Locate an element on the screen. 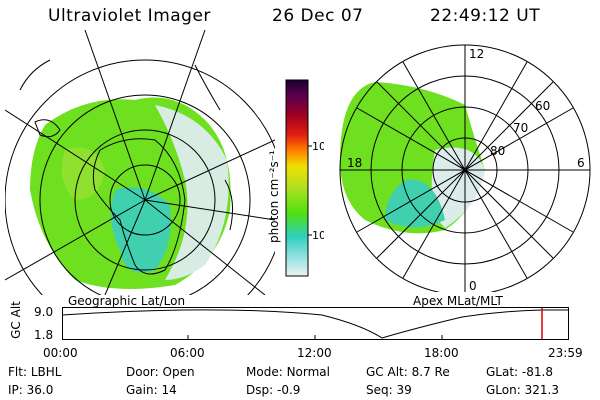  observation-time: 22:49:12 UT is located at coordinates (485, 16).